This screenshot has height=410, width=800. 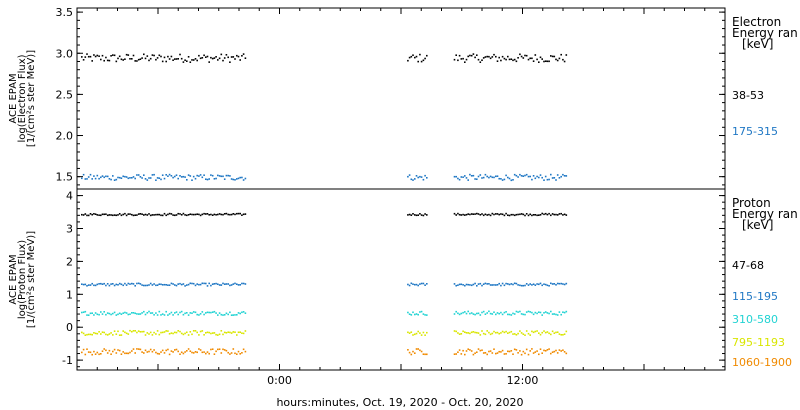 What do you see at coordinates (69, 196) in the screenshot?
I see `y-tick-label: 4` at bounding box center [69, 196].